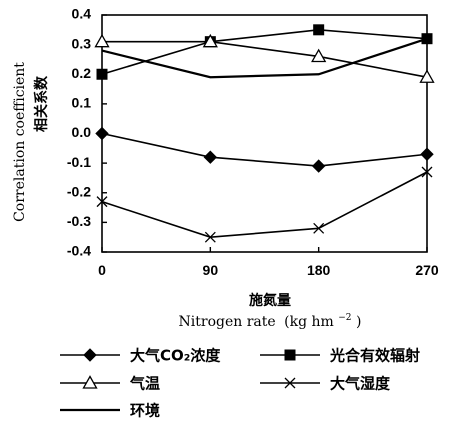 This screenshot has height=426, width=474. I want to click on legend-item: 光合有效辐射, so click(340, 356).